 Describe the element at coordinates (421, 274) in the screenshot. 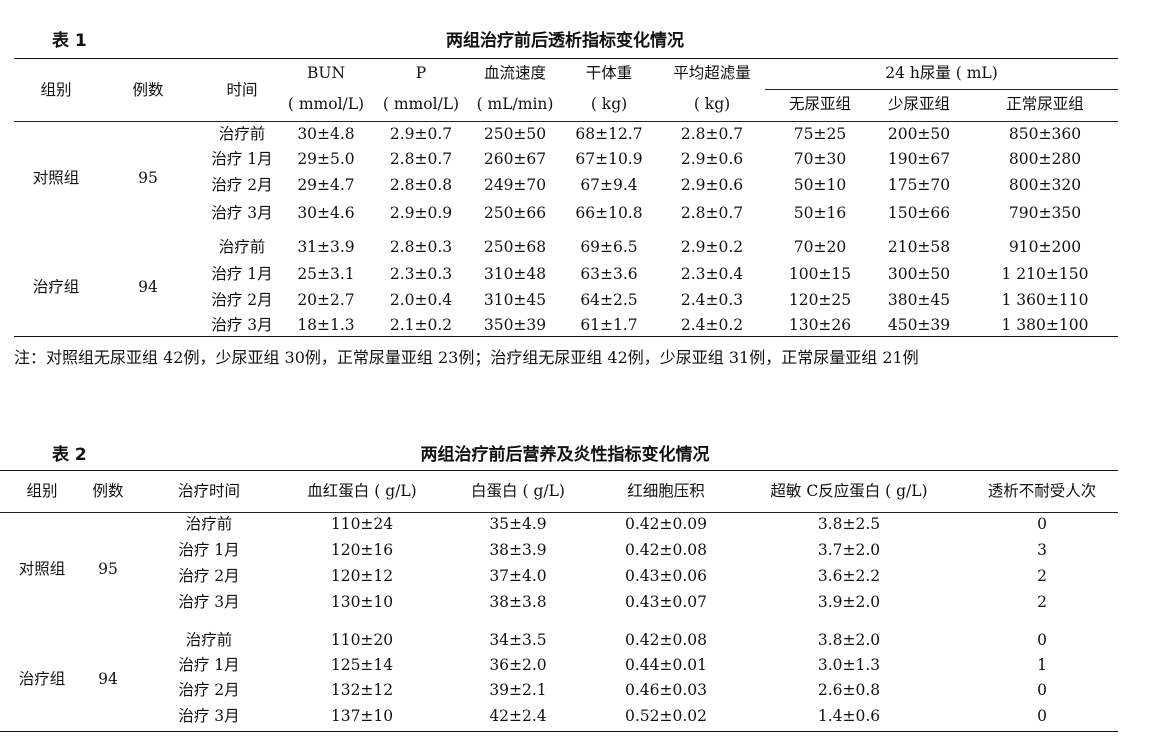

I see `t1-cell-p: 2.3±0.3` at that location.